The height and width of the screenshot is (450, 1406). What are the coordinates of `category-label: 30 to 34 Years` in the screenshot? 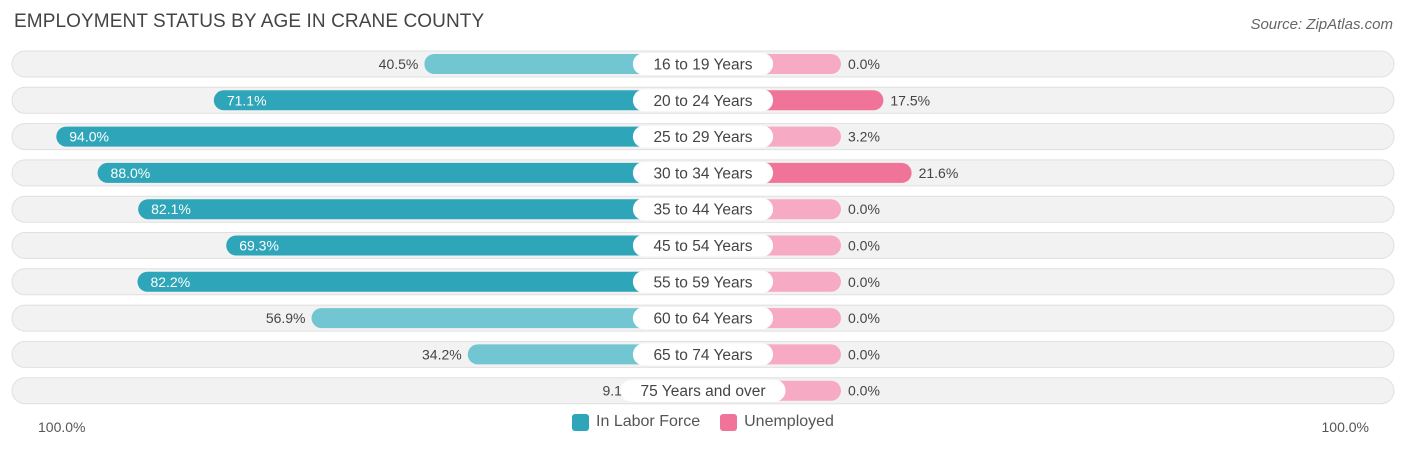 It's located at (702, 173).